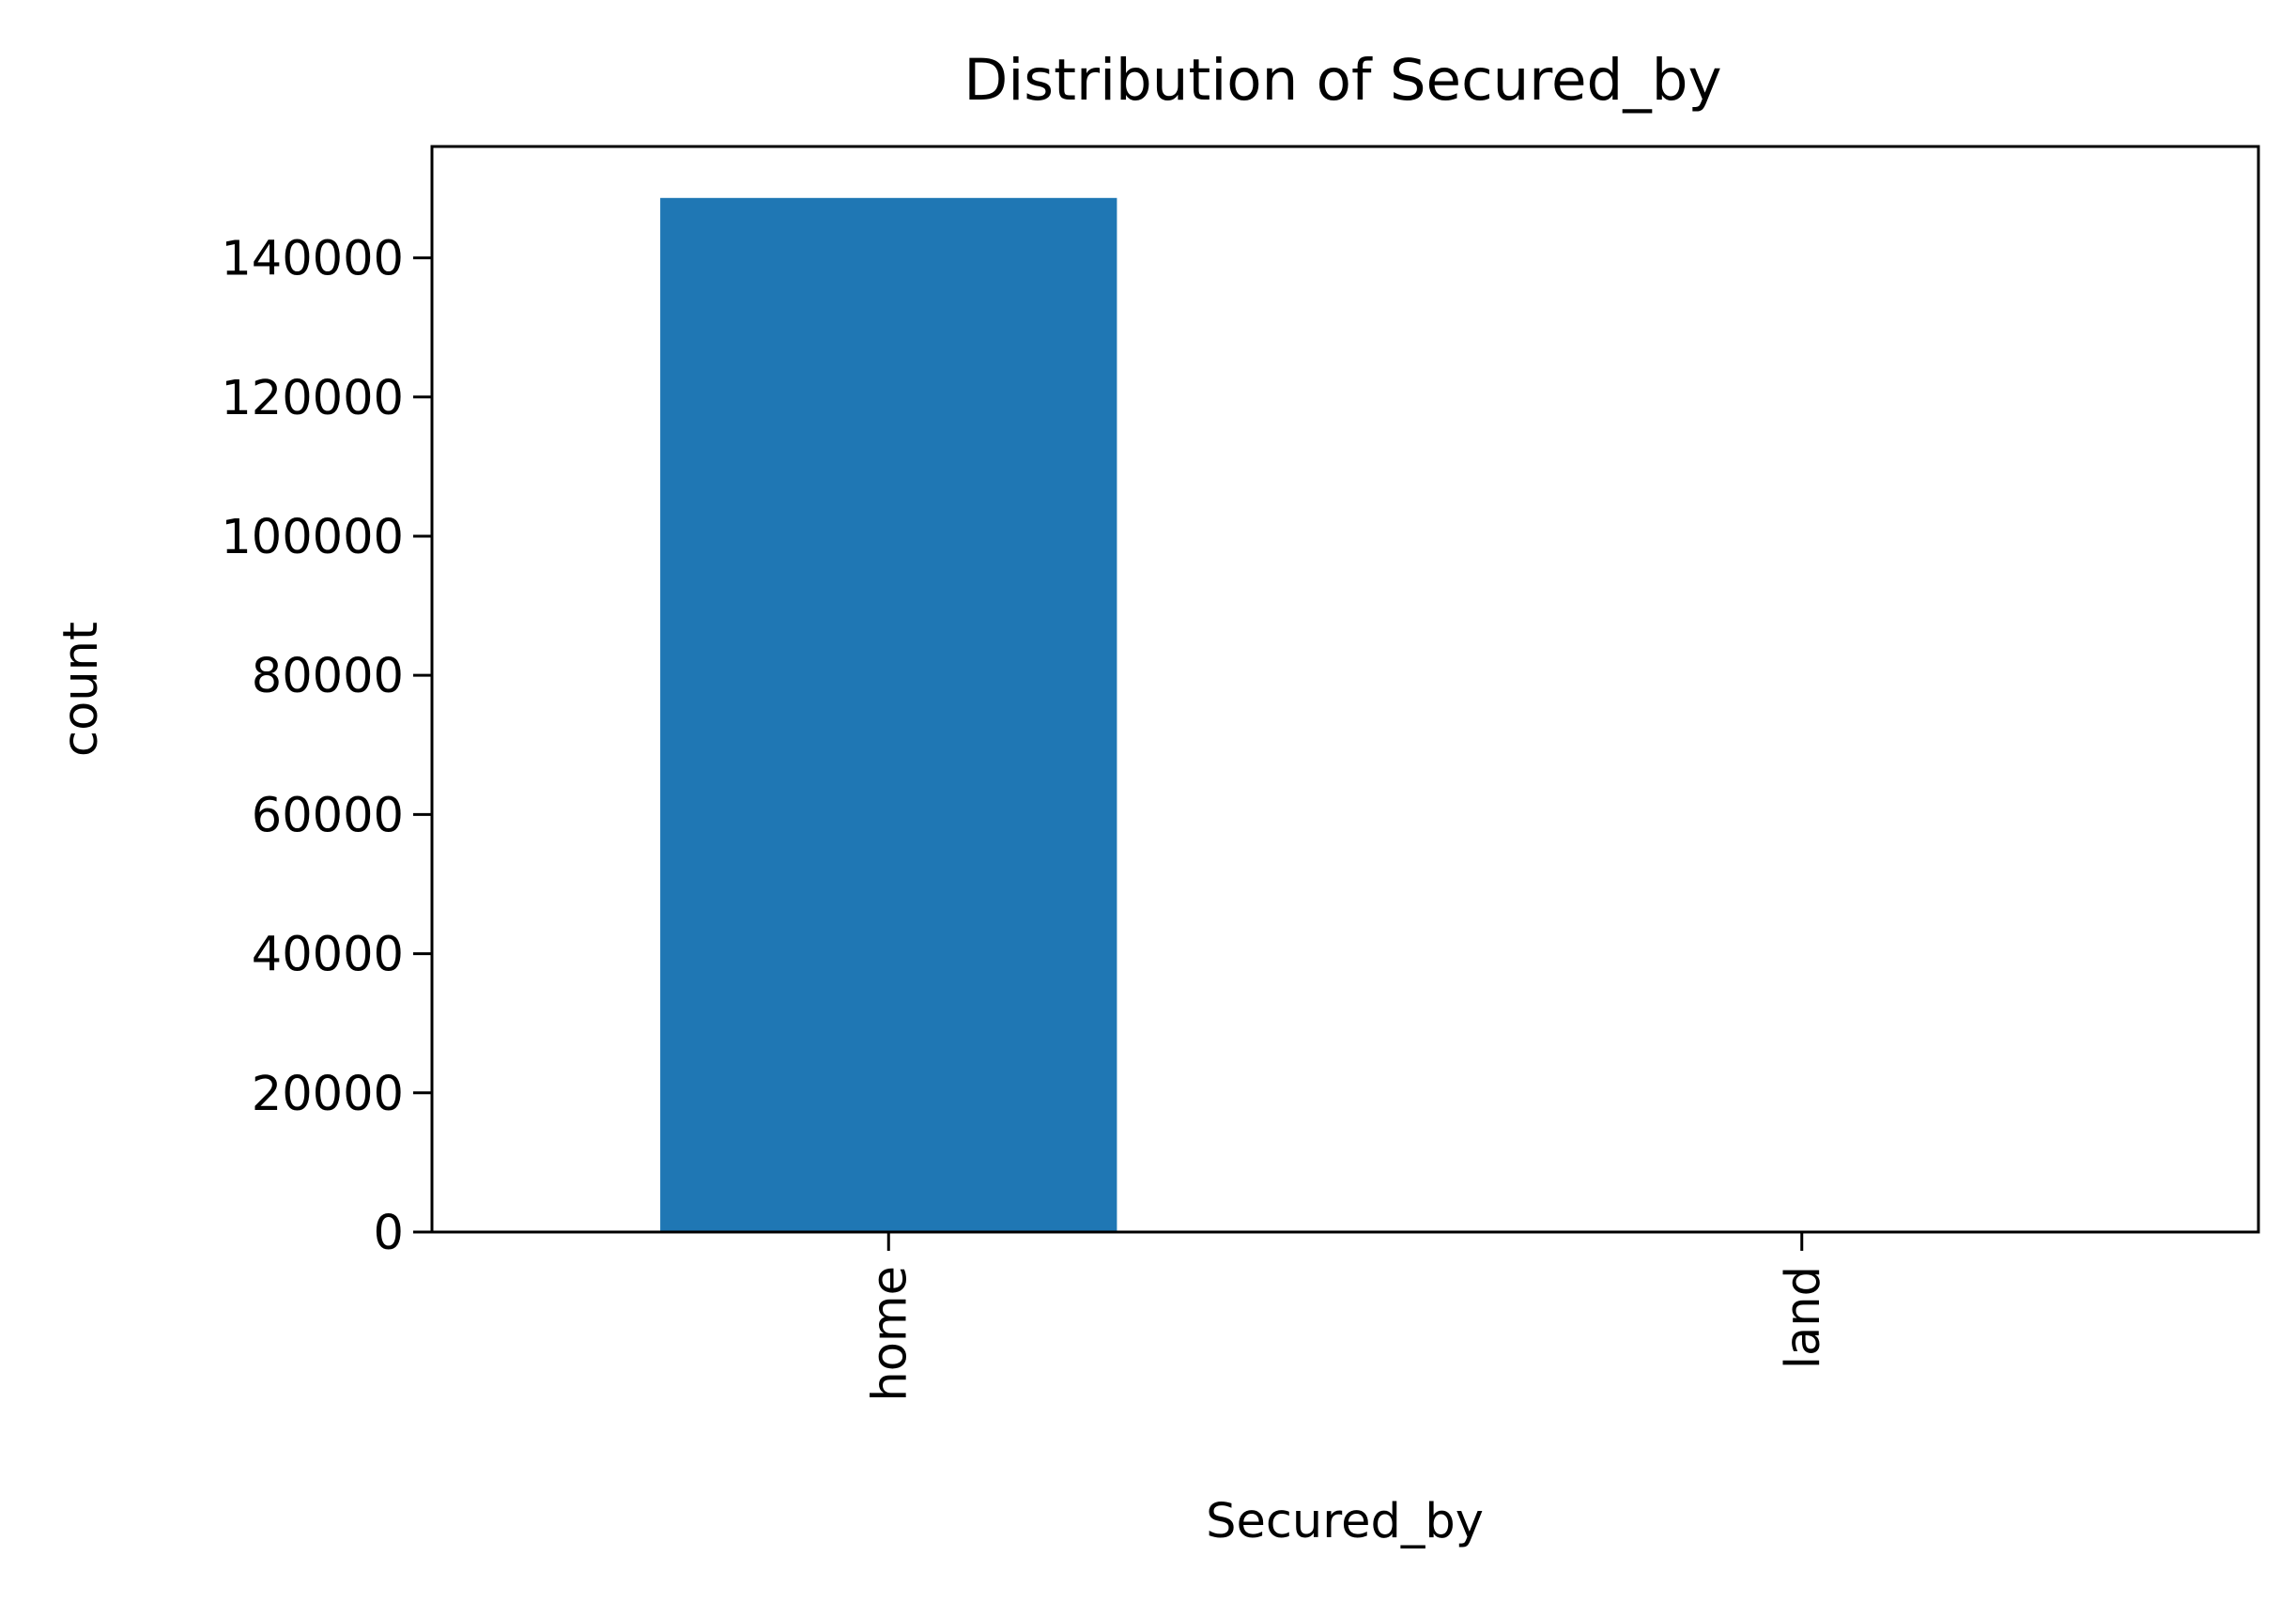  I want to click on chart-title: Distribution of Secured_by, so click(1342, 80).